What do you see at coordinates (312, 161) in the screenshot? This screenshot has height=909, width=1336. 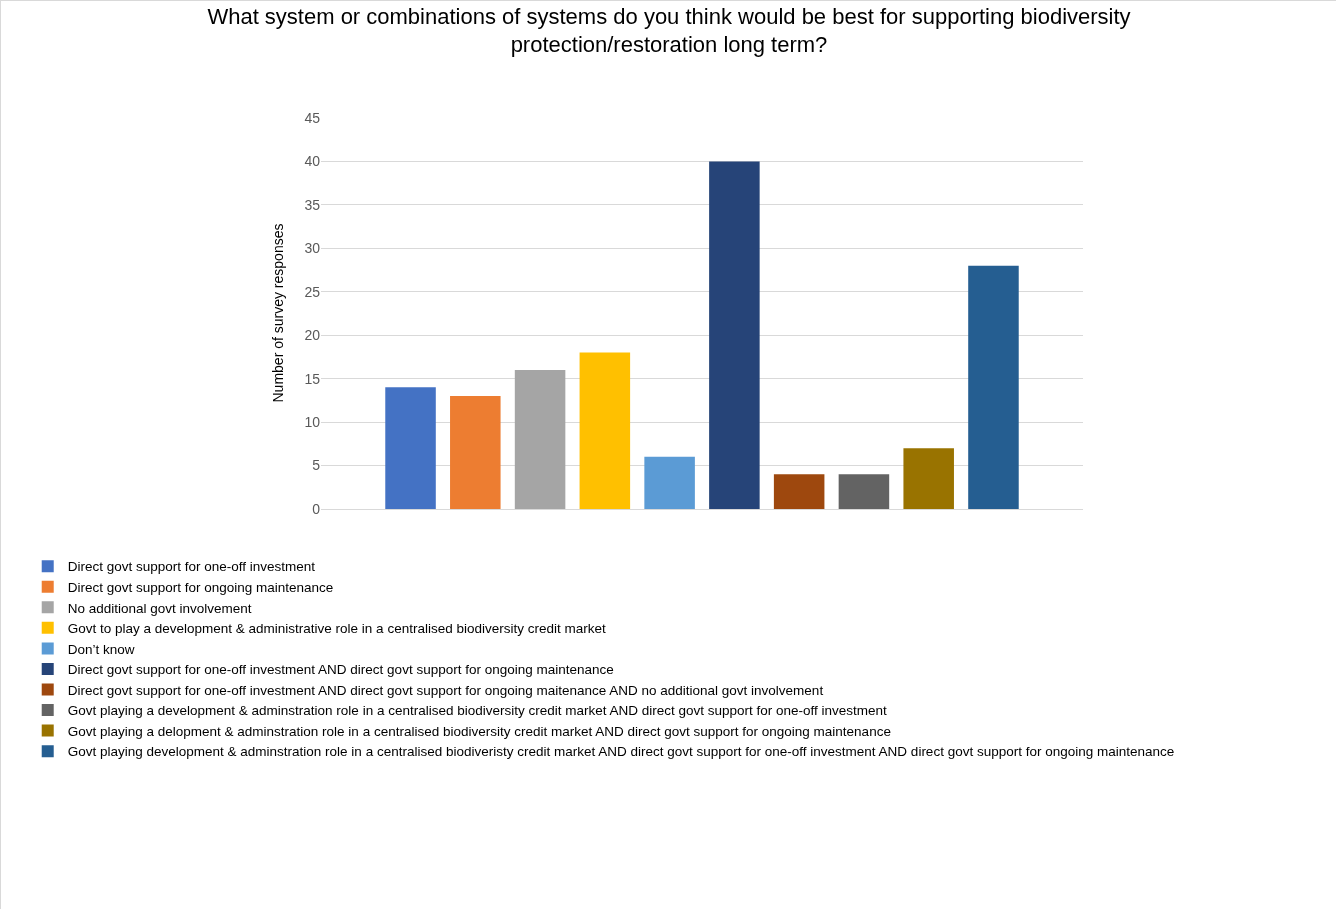 I see `y-tick-label: 40` at bounding box center [312, 161].